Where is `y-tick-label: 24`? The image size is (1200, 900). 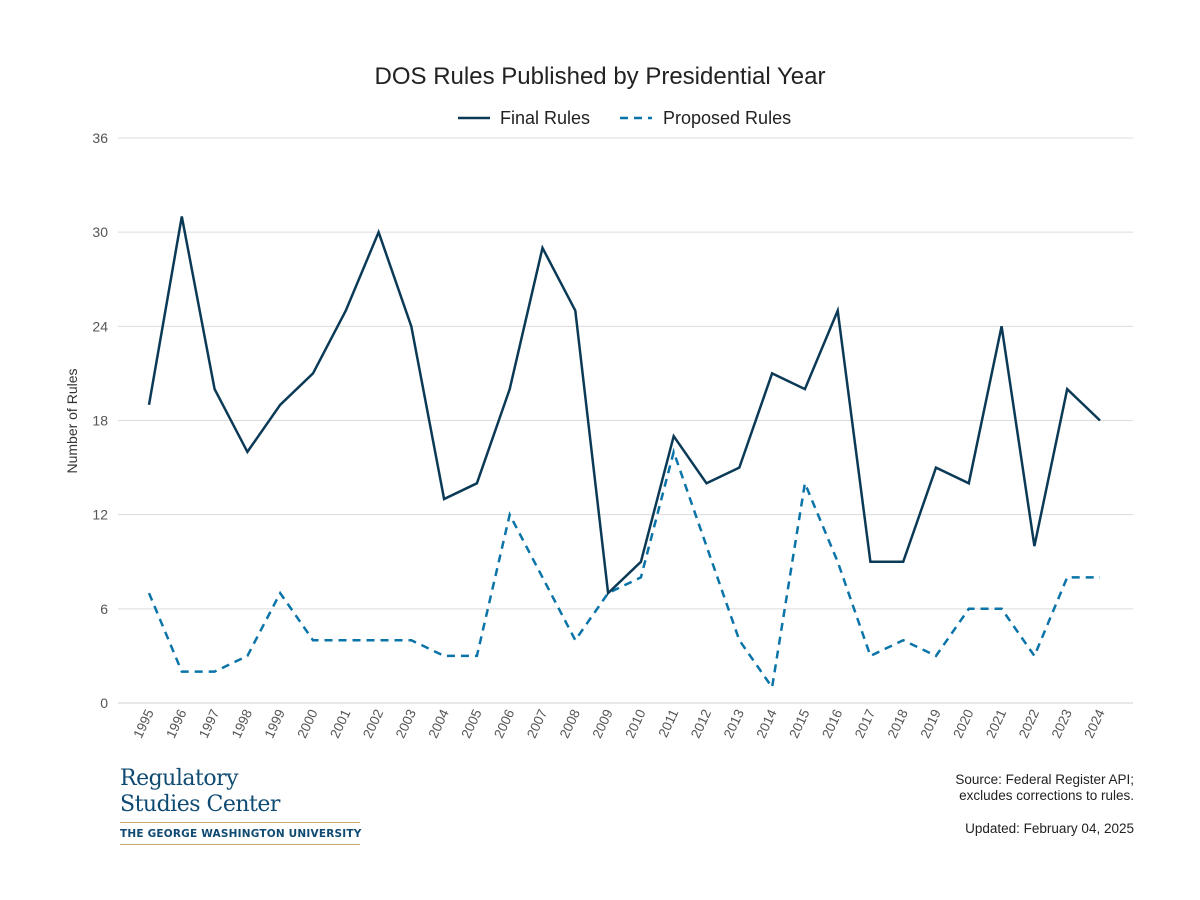
y-tick-label: 24 is located at coordinates (100, 326).